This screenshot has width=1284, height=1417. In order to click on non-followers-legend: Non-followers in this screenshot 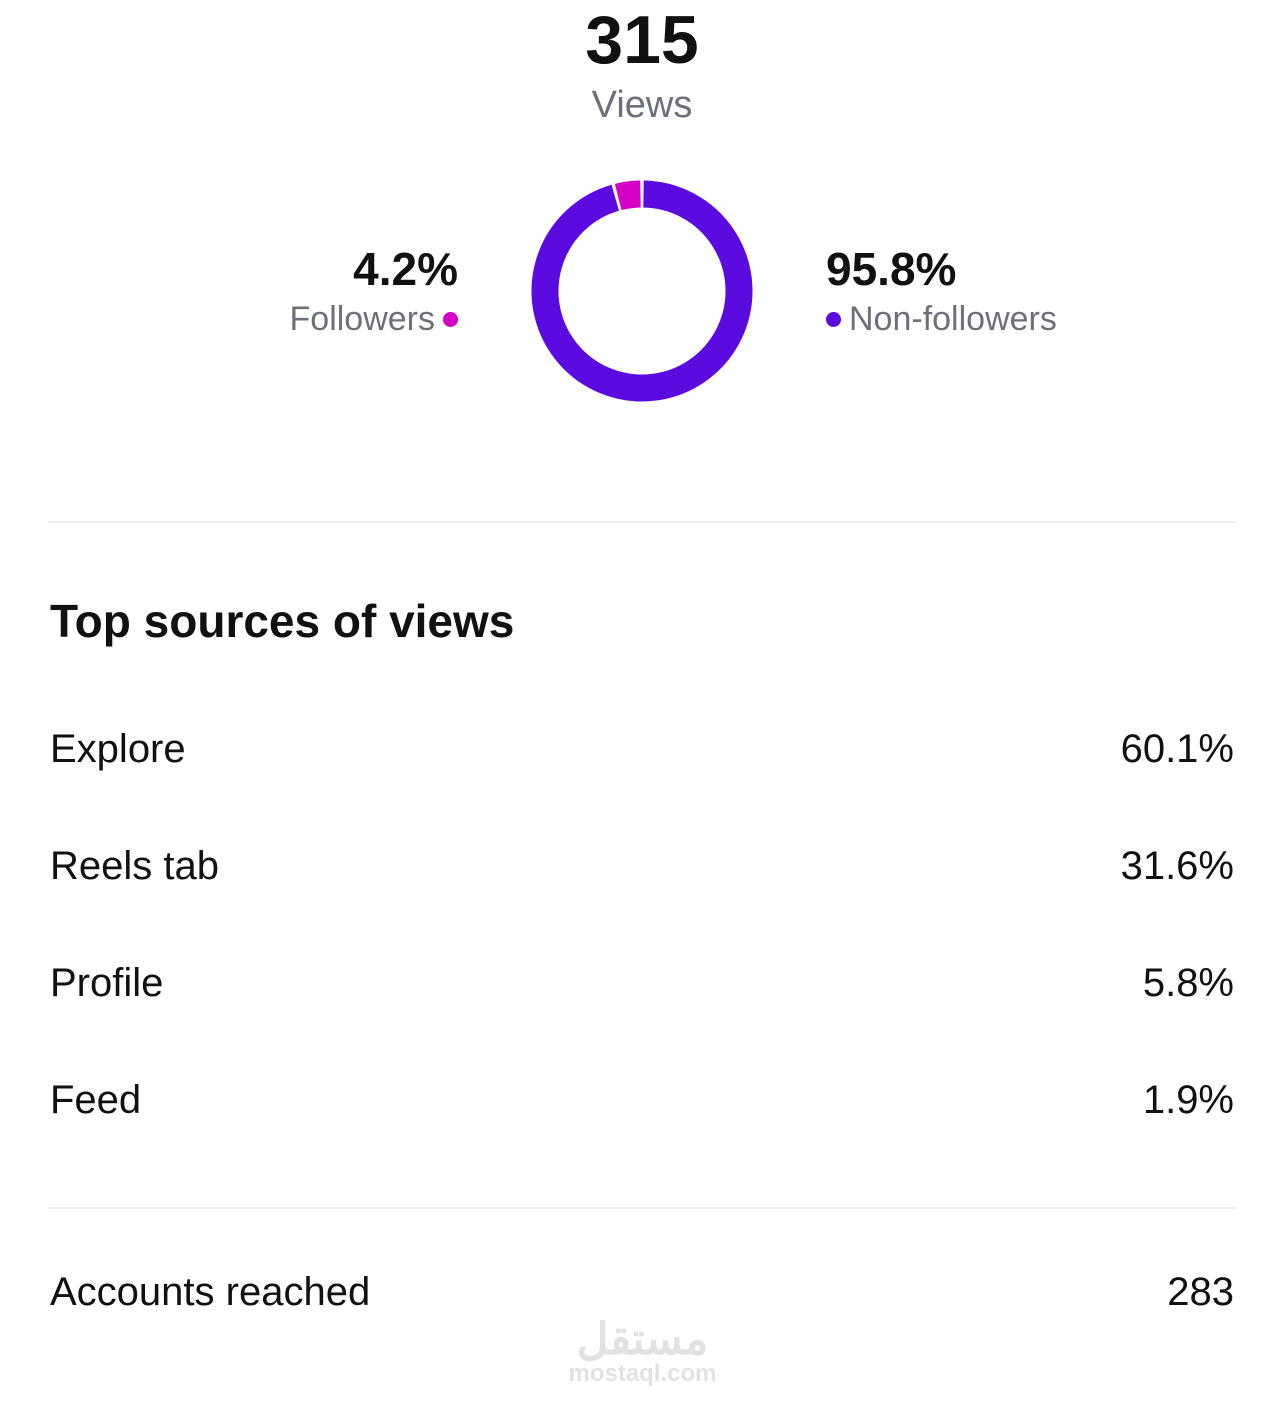, I will do `click(941, 319)`.